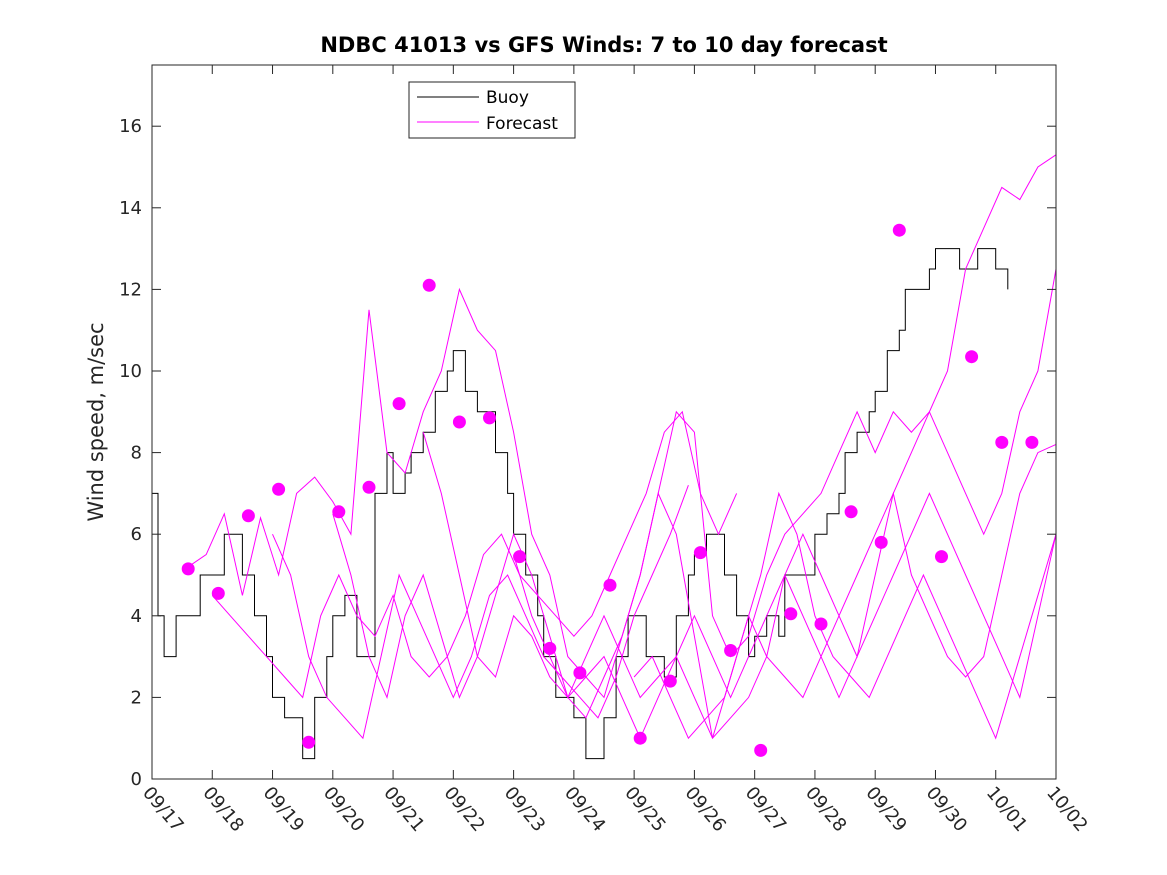 Image resolution: width=1167 pixels, height=875 pixels. What do you see at coordinates (136, 779) in the screenshot?
I see `y-tick-label: 0` at bounding box center [136, 779].